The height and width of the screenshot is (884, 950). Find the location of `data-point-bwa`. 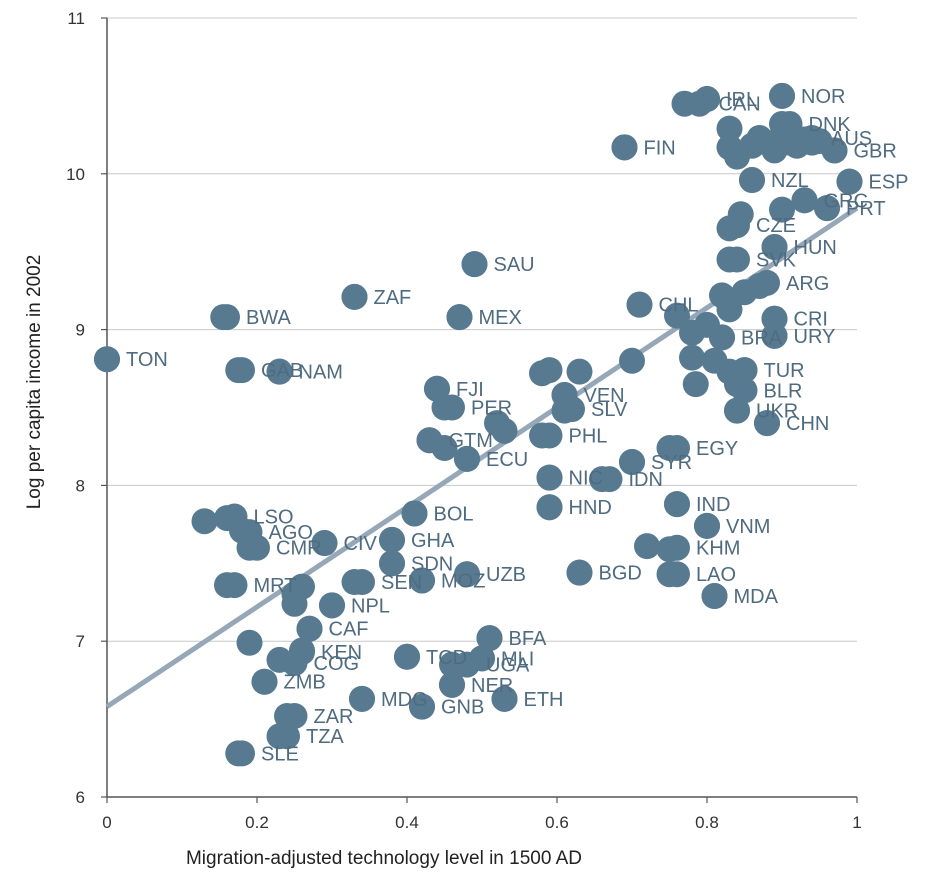

data-point-bwa is located at coordinates (227, 317).